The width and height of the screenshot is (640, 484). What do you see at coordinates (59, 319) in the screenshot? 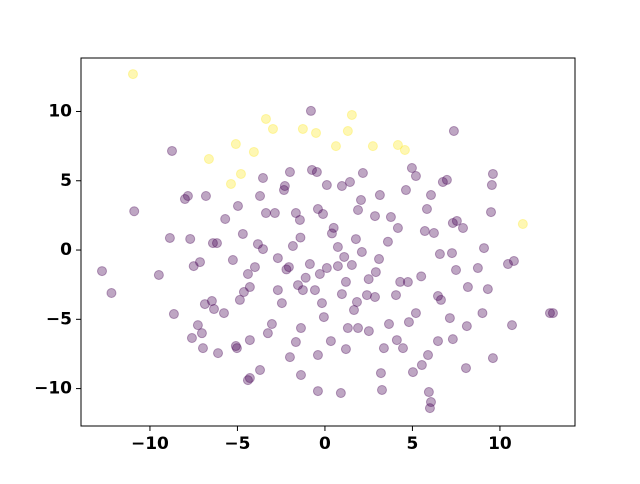
I see `y-tick-label: −5` at bounding box center [59, 319].